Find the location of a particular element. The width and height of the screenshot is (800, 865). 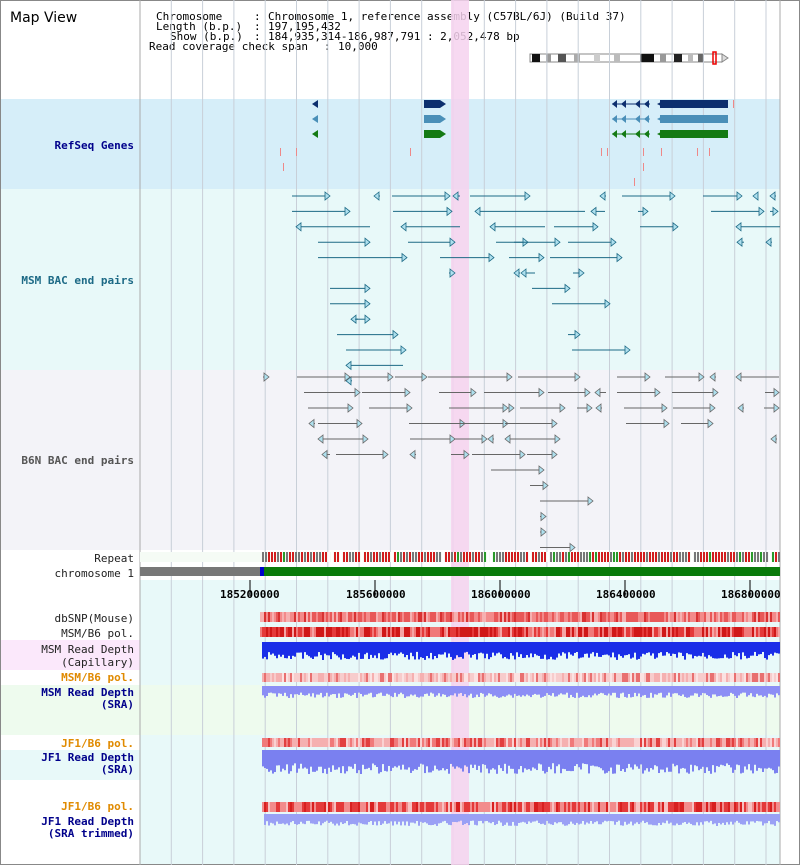

chromosome-ideogram is located at coordinates (629, 58).